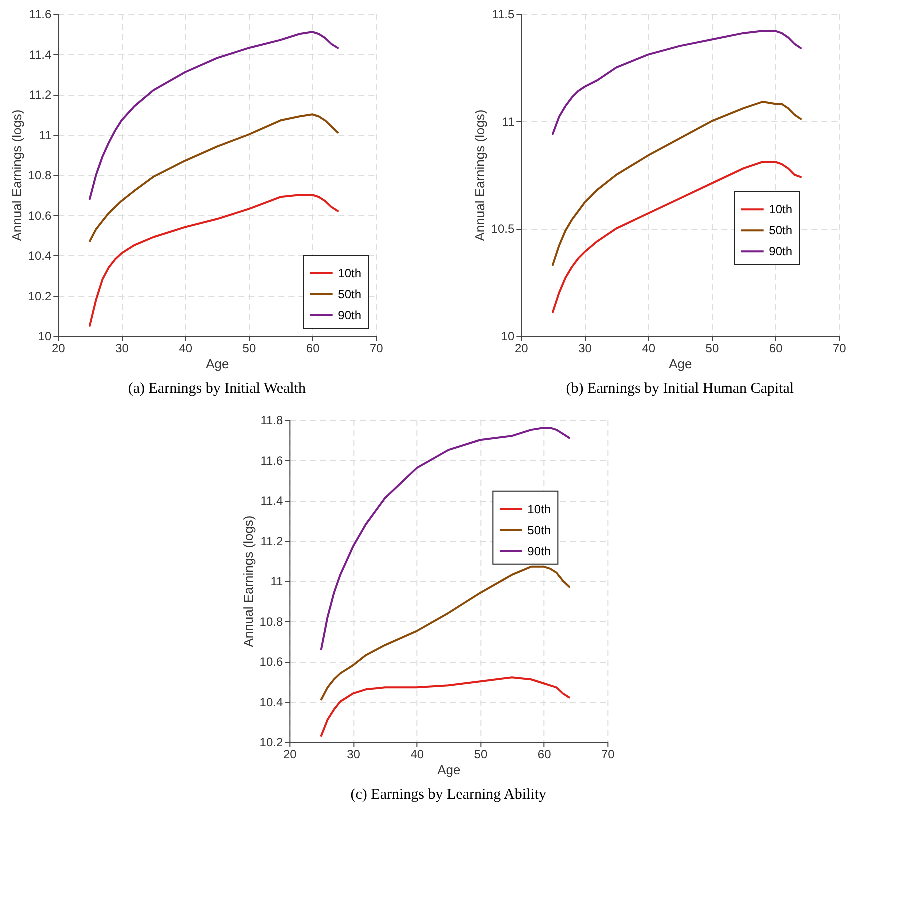 The height and width of the screenshot is (901, 909). What do you see at coordinates (272, 421) in the screenshot?
I see `y-tick-label: 11.8` at bounding box center [272, 421].